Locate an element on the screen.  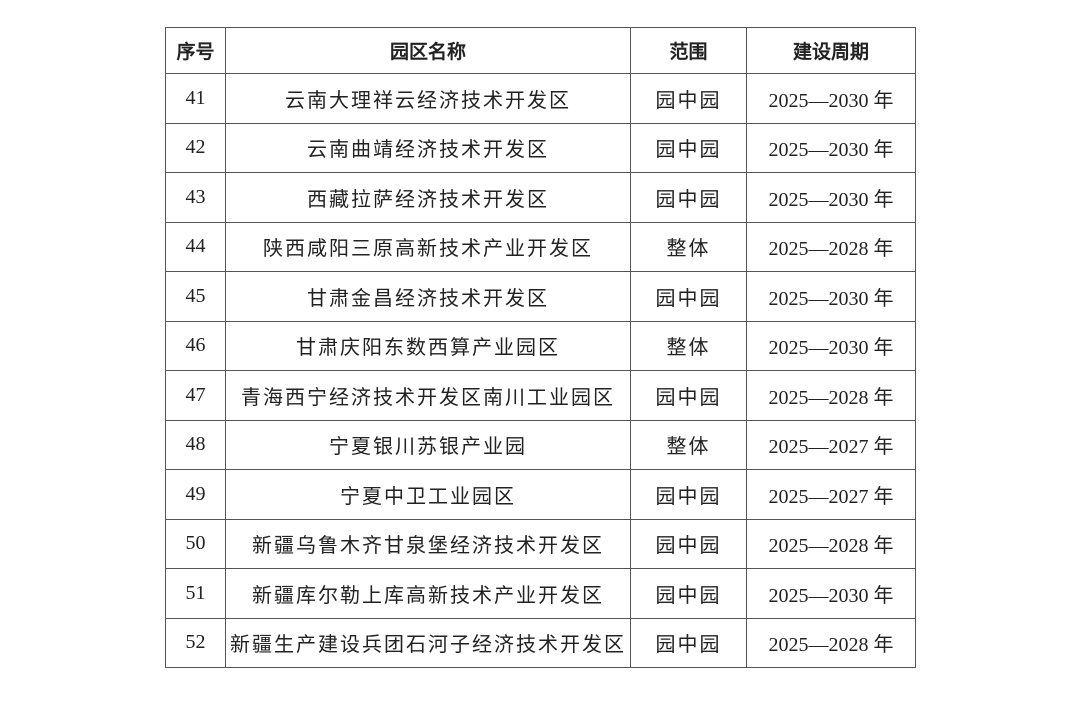
table-row: 41 云南大理祥云经济技术开发区 园中园 2025—2030 年 is located at coordinates (540, 98).